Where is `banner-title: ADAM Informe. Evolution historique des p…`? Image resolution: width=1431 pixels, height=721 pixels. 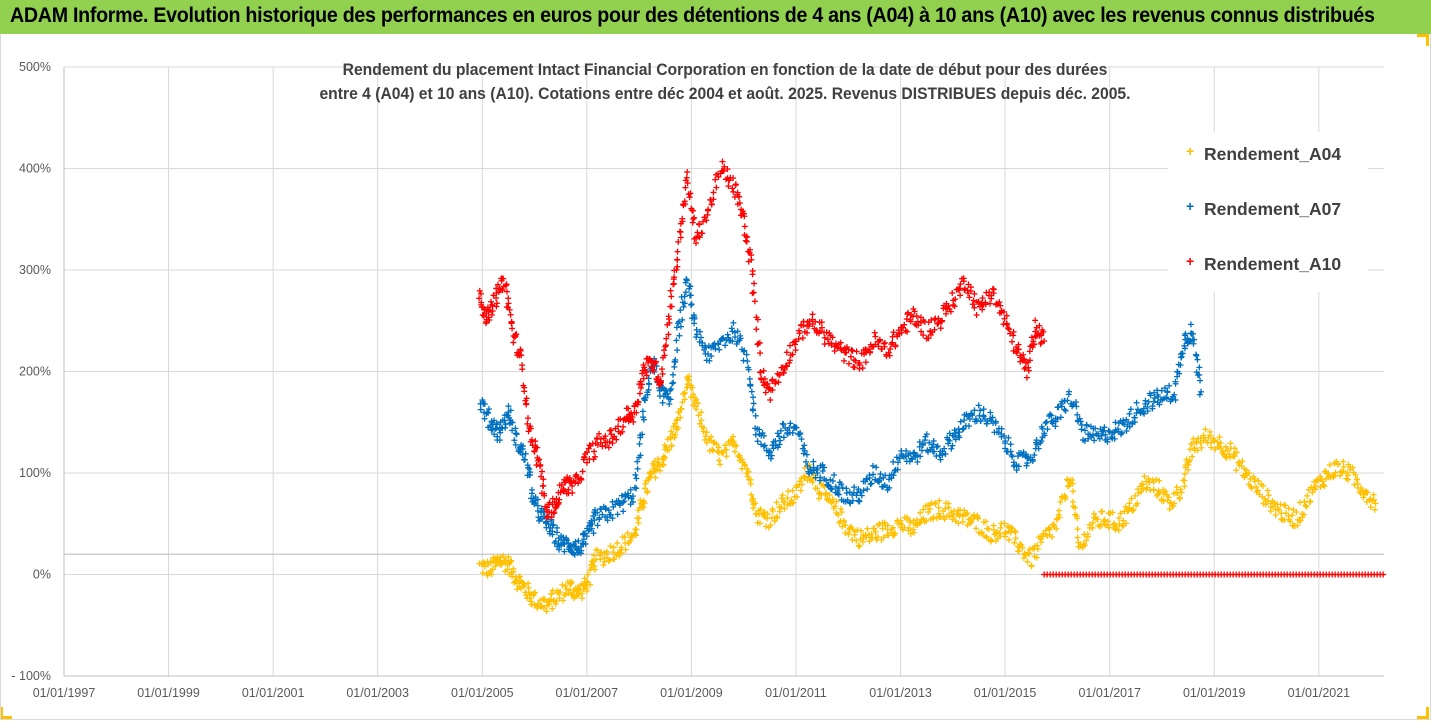
banner-title: ADAM Informe. Evolution historique des p… is located at coordinates (692, 15).